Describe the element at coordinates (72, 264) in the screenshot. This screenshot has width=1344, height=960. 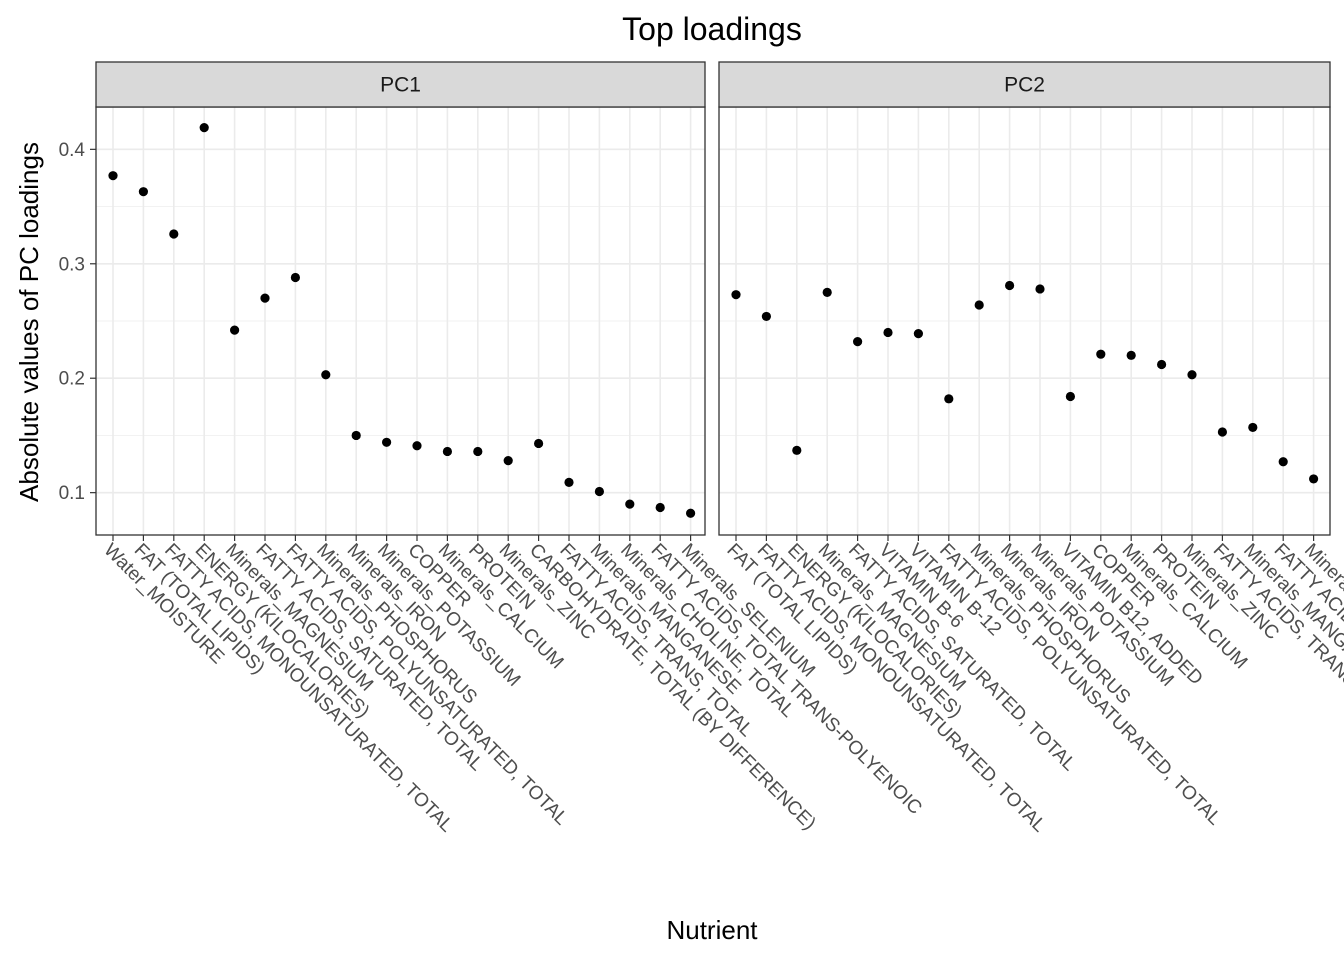
I see `y-tick-label: 0.3` at that location.